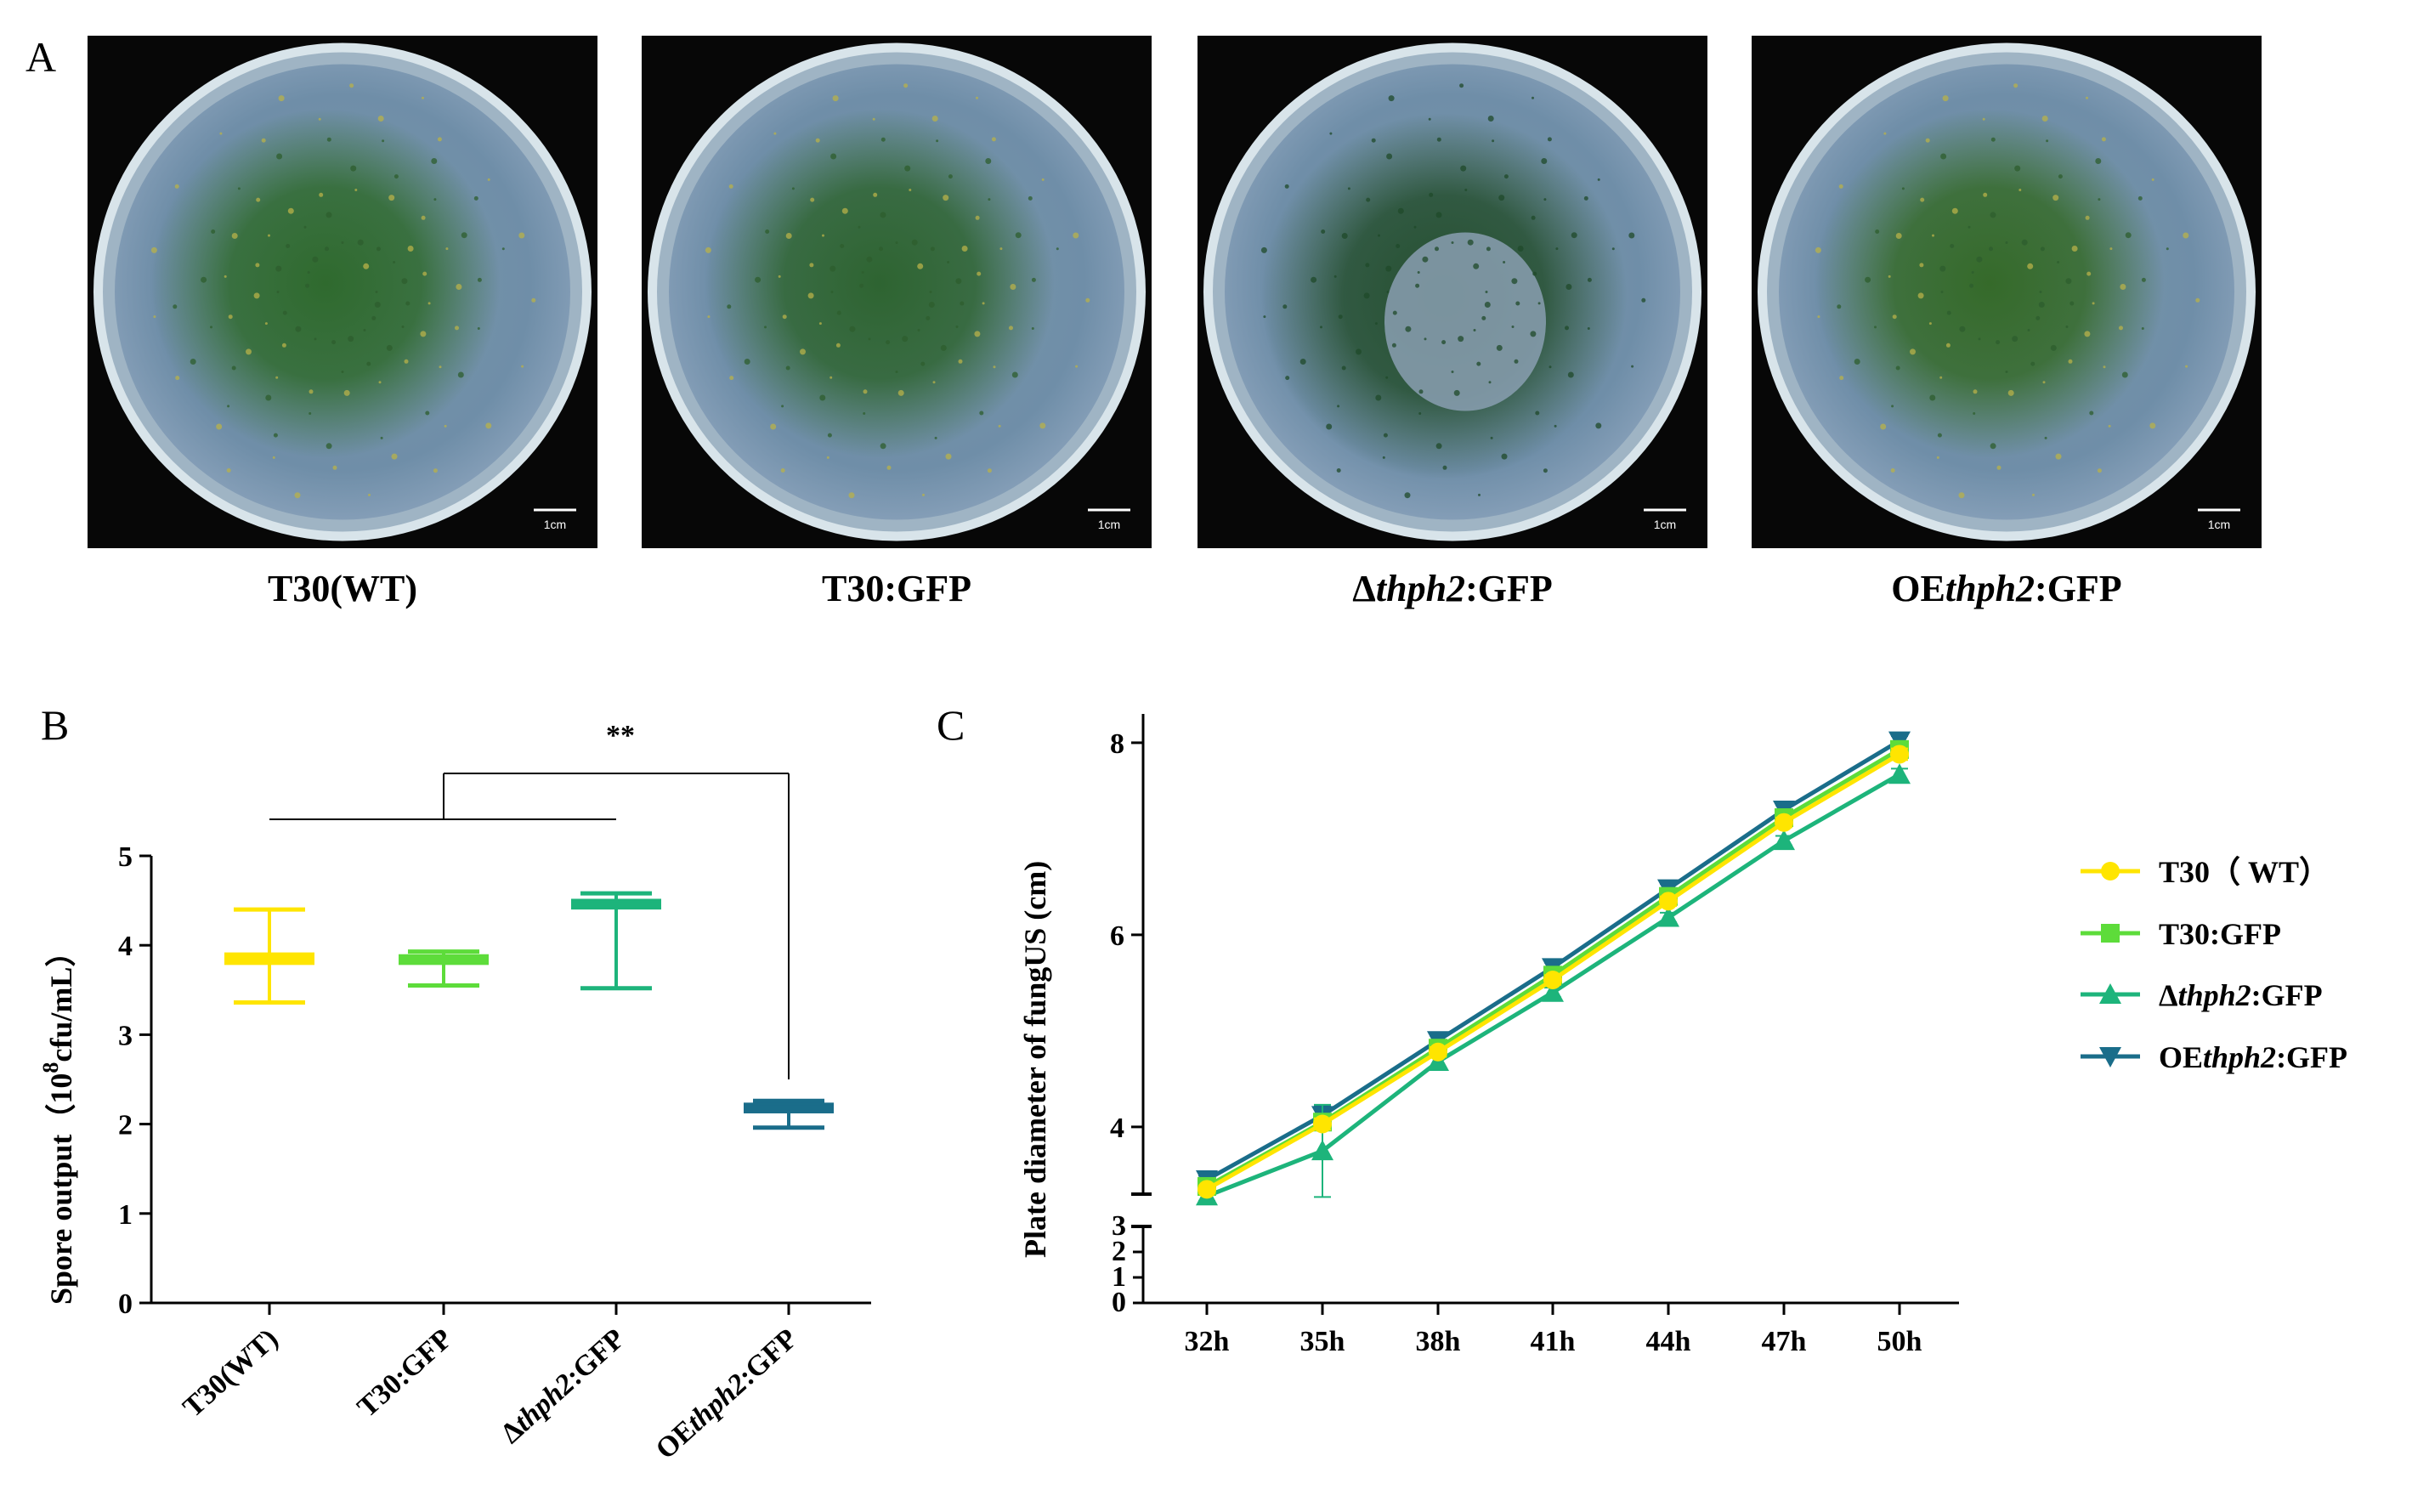 Image resolution: width=2412 pixels, height=1512 pixels. I want to click on legend-label-part: Δ, so click(2168, 995).